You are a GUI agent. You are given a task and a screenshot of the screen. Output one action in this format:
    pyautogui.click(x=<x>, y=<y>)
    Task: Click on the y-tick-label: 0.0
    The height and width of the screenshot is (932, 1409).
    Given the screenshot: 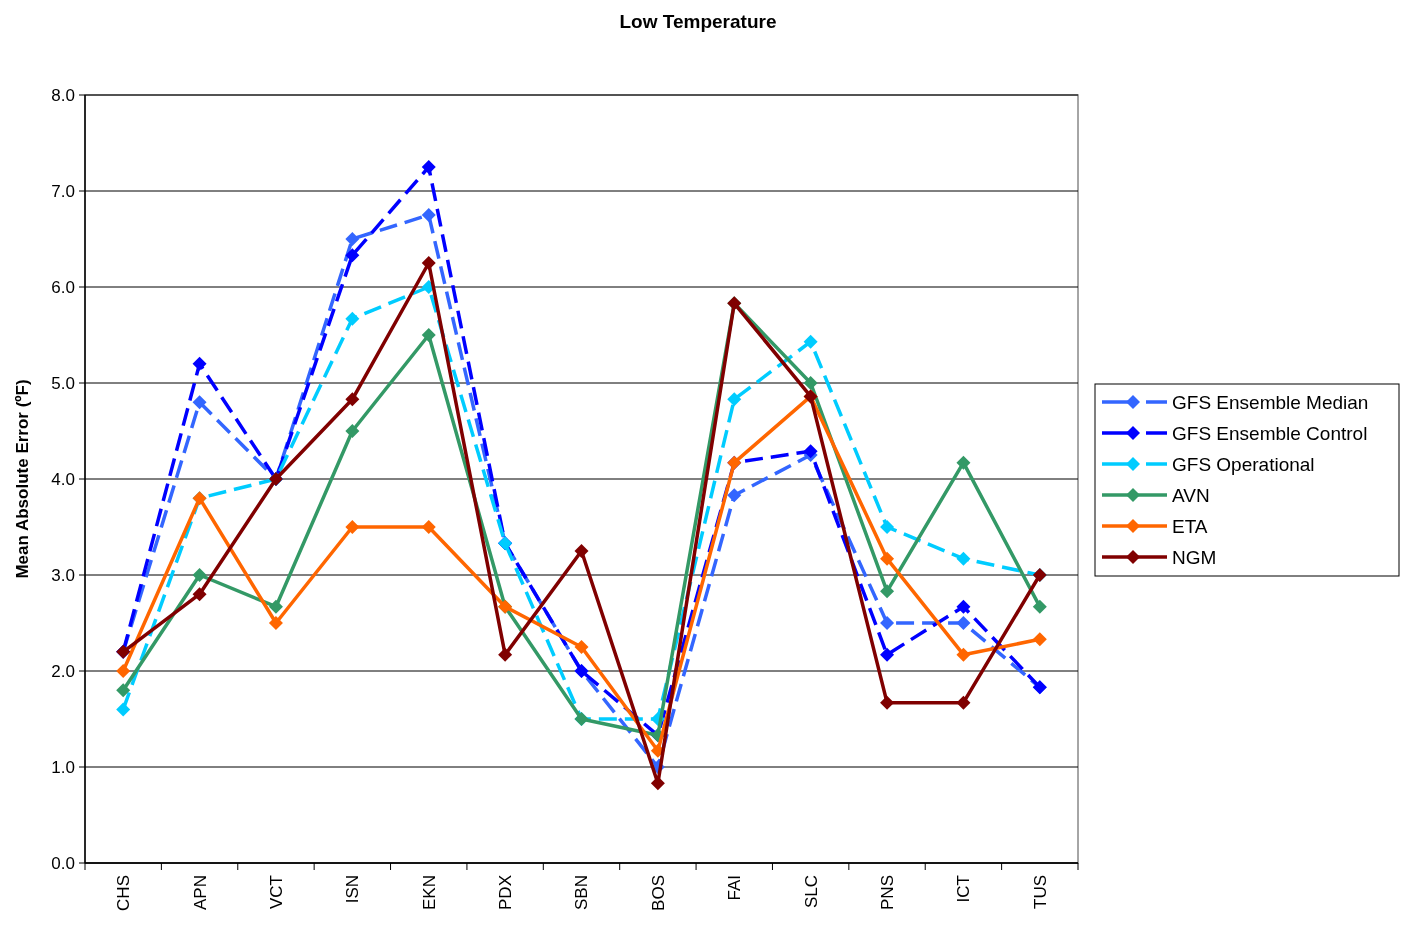 What is the action you would take?
    pyautogui.click(x=63, y=863)
    